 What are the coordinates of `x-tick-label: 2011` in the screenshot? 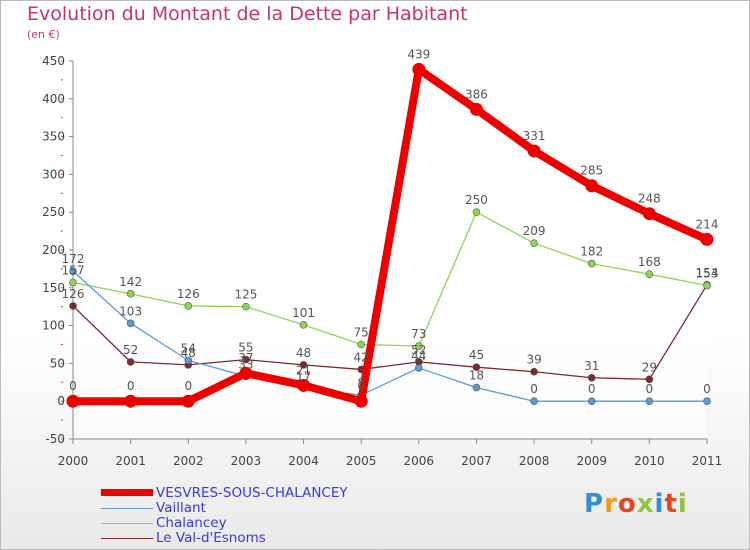 It's located at (707, 461).